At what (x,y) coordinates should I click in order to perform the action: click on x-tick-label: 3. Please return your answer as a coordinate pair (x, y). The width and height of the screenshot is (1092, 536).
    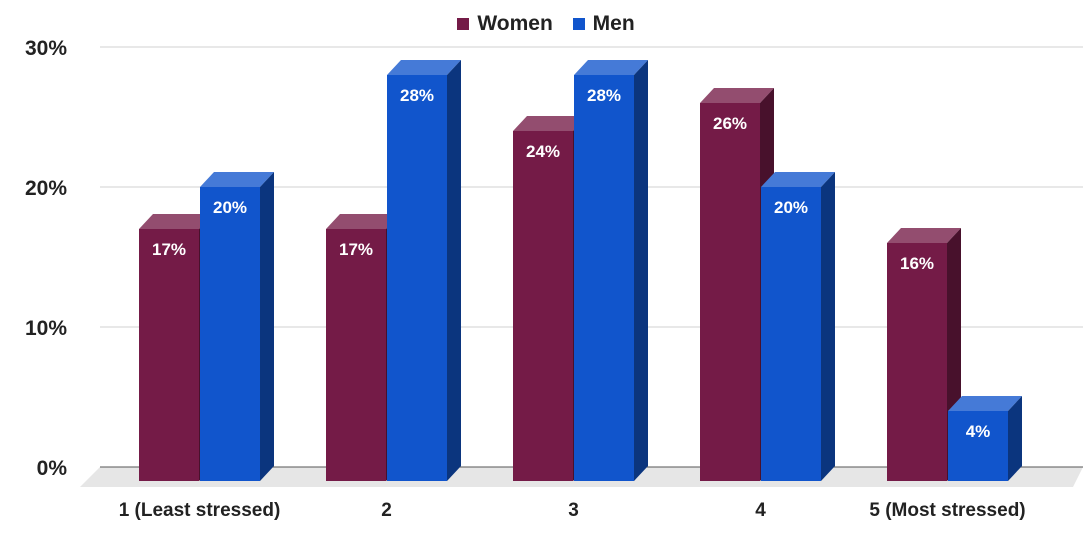
    Looking at the image, I should click on (573, 510).